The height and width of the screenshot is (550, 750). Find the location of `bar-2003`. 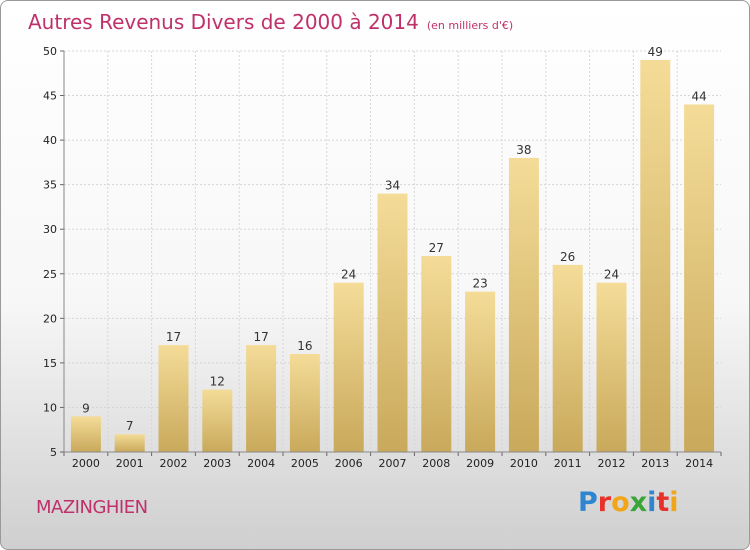

bar-2003 is located at coordinates (217, 420).